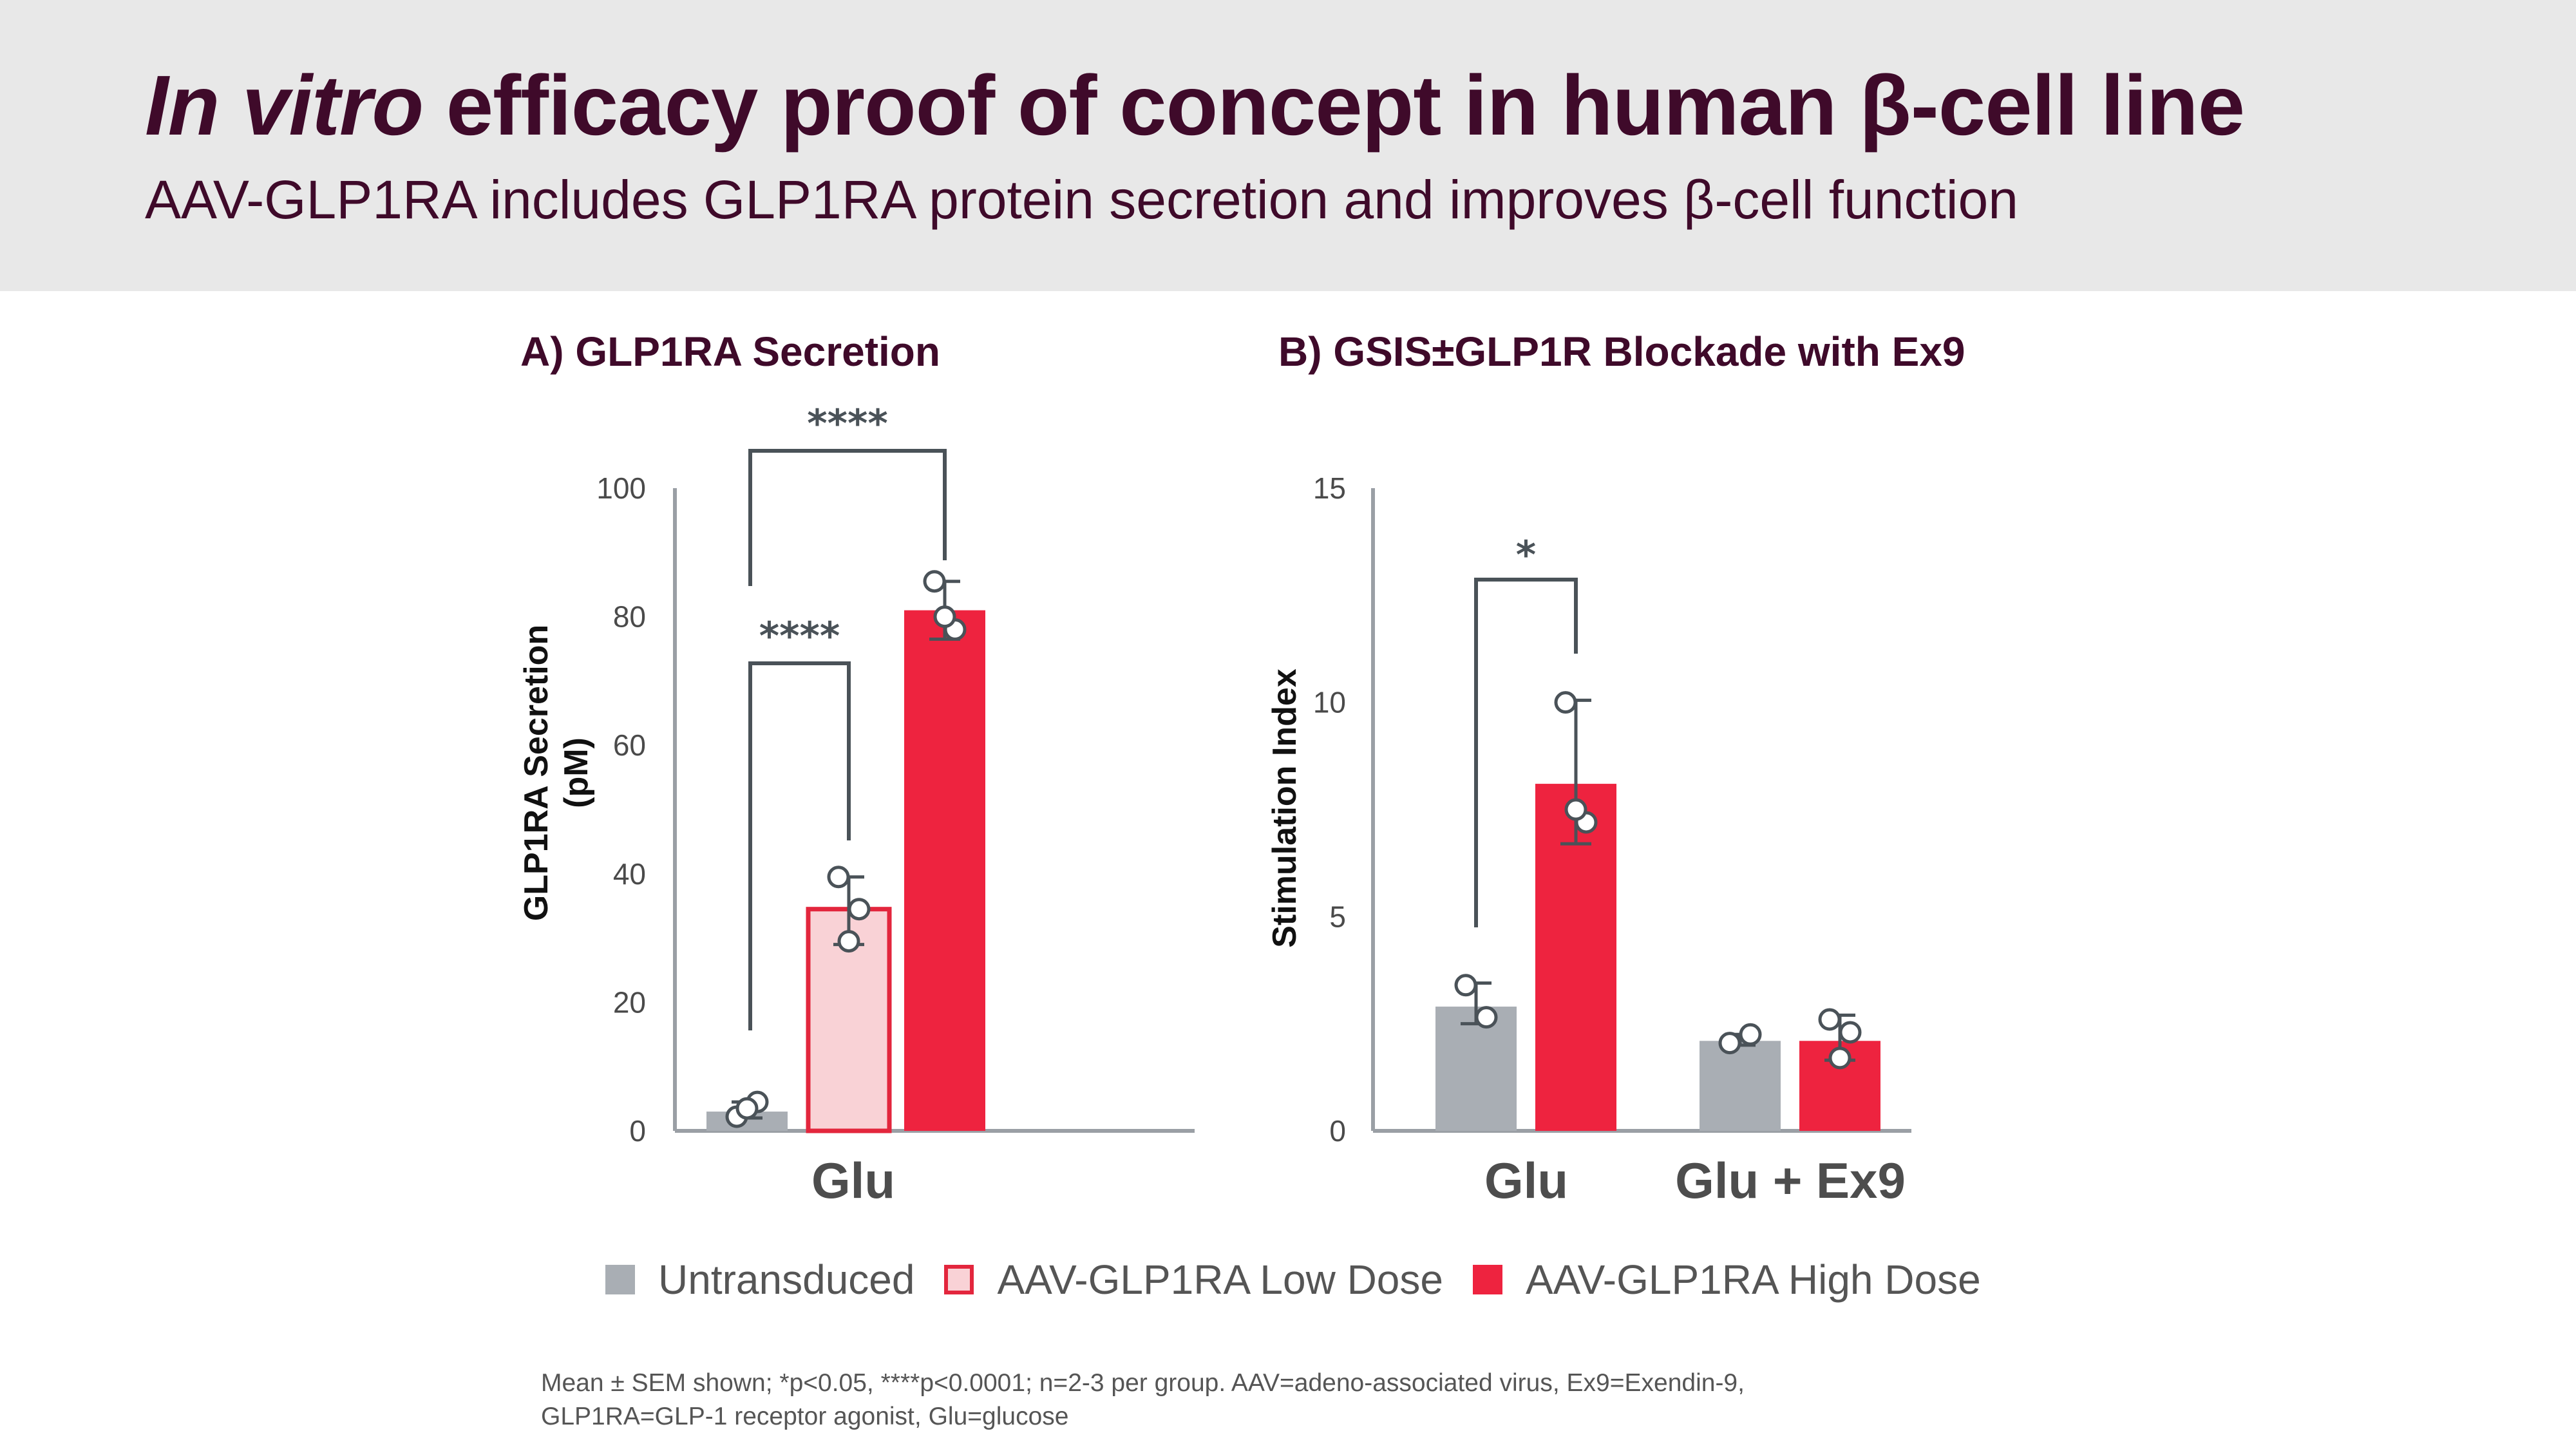 The width and height of the screenshot is (2576, 1449). What do you see at coordinates (944, 871) in the screenshot?
I see `panel-a-bar-high` at bounding box center [944, 871].